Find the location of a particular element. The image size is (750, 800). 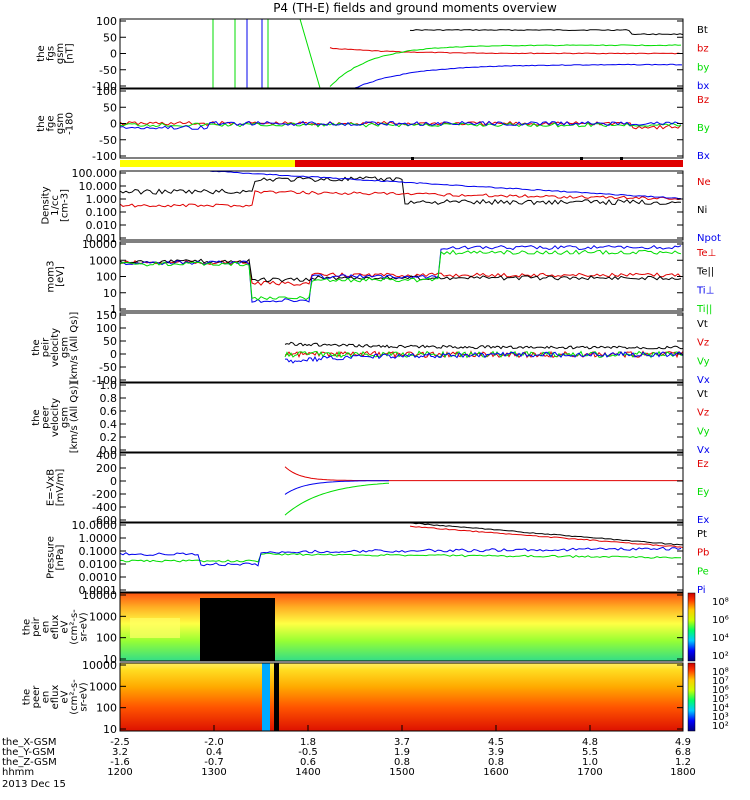

ylabel-line: velocity is located at coordinates (55, 417).